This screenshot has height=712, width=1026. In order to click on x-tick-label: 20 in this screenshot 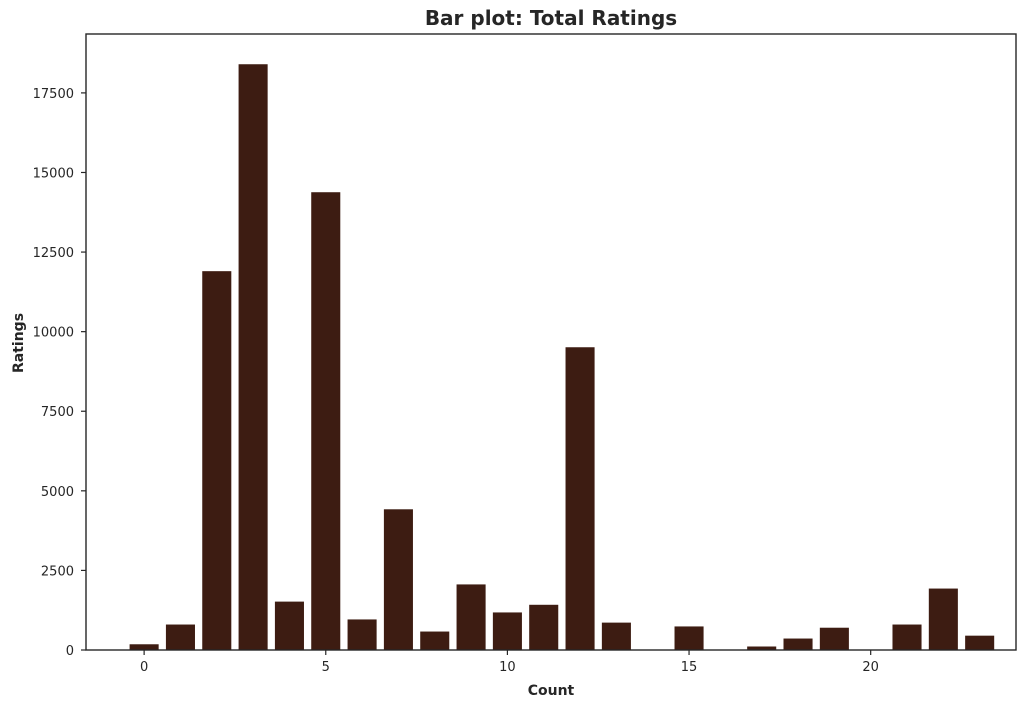, I will do `click(870, 667)`.